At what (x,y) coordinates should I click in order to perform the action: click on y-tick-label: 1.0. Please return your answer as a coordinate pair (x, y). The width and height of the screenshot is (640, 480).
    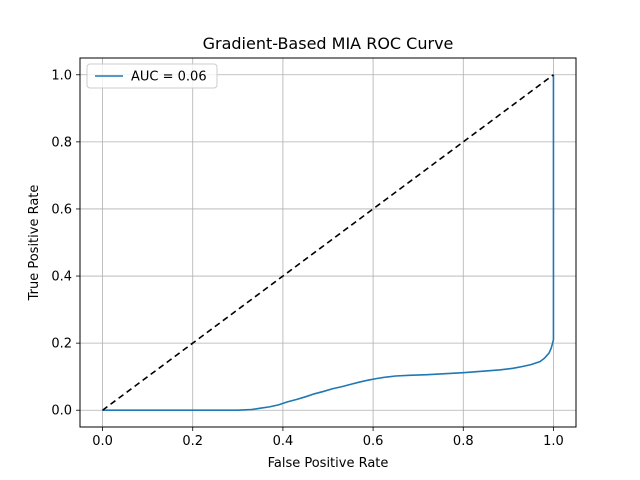
    Looking at the image, I should click on (61, 75).